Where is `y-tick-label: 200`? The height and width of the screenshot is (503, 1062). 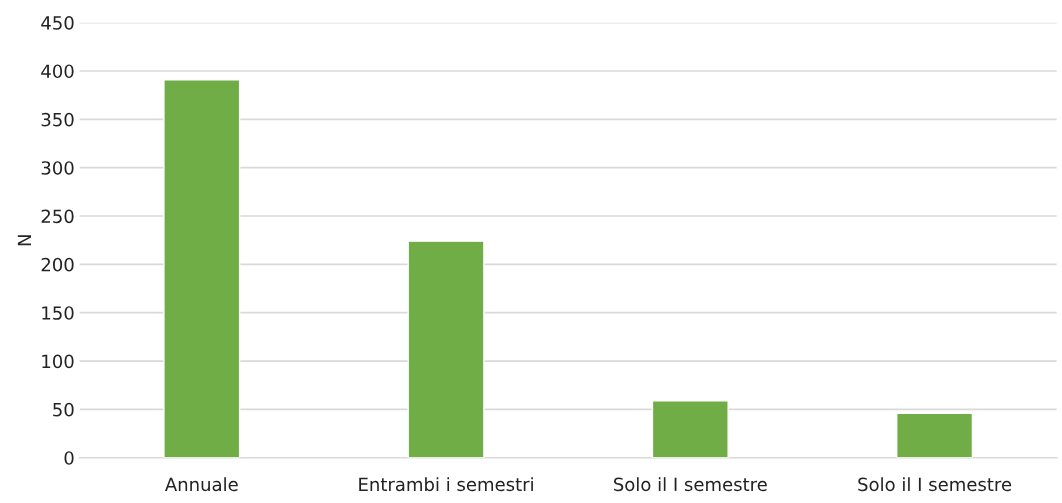
y-tick-label: 200 is located at coordinates (57, 264).